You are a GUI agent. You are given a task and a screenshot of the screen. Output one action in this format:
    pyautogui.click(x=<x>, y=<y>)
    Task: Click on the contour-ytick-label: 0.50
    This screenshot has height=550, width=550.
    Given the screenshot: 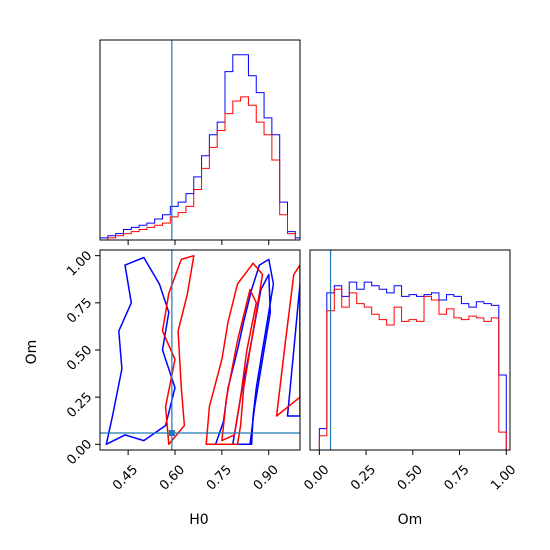 What is the action you would take?
    pyautogui.click(x=79, y=358)
    